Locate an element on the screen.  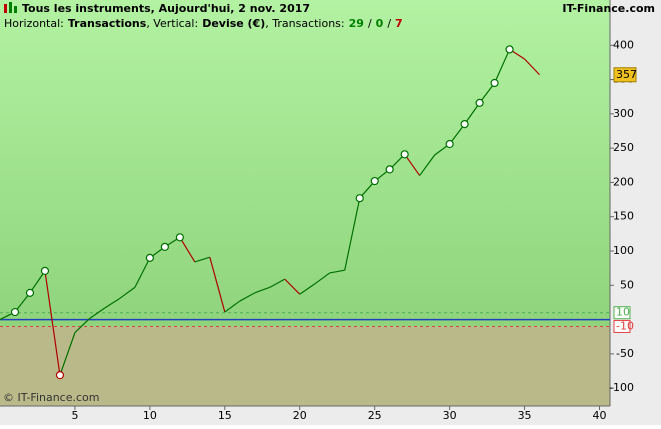
y-tick-label: 300 is located at coordinates (623, 113).